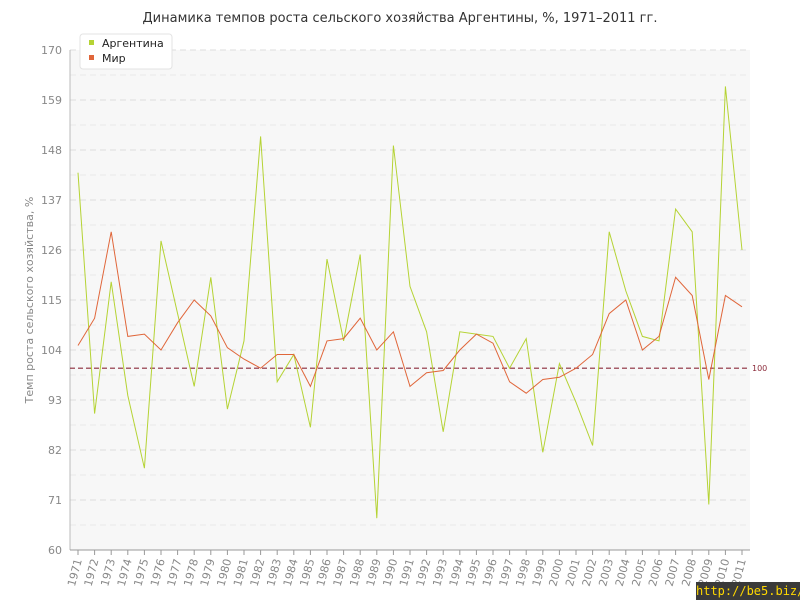 The image size is (800, 600). I want to click on y-tick-label: 93, so click(55, 400).